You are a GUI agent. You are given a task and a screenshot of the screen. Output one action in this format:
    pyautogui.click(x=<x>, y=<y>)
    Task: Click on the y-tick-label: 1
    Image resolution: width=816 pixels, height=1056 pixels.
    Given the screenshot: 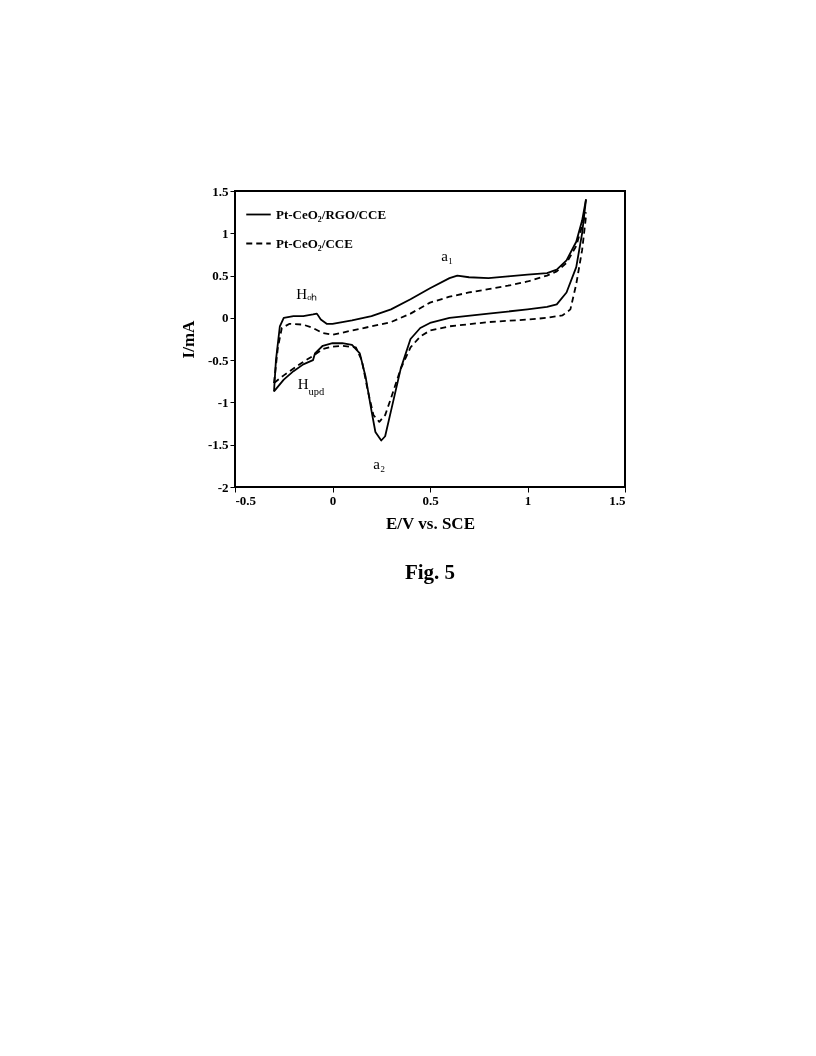 What is the action you would take?
    pyautogui.click(x=225, y=233)
    